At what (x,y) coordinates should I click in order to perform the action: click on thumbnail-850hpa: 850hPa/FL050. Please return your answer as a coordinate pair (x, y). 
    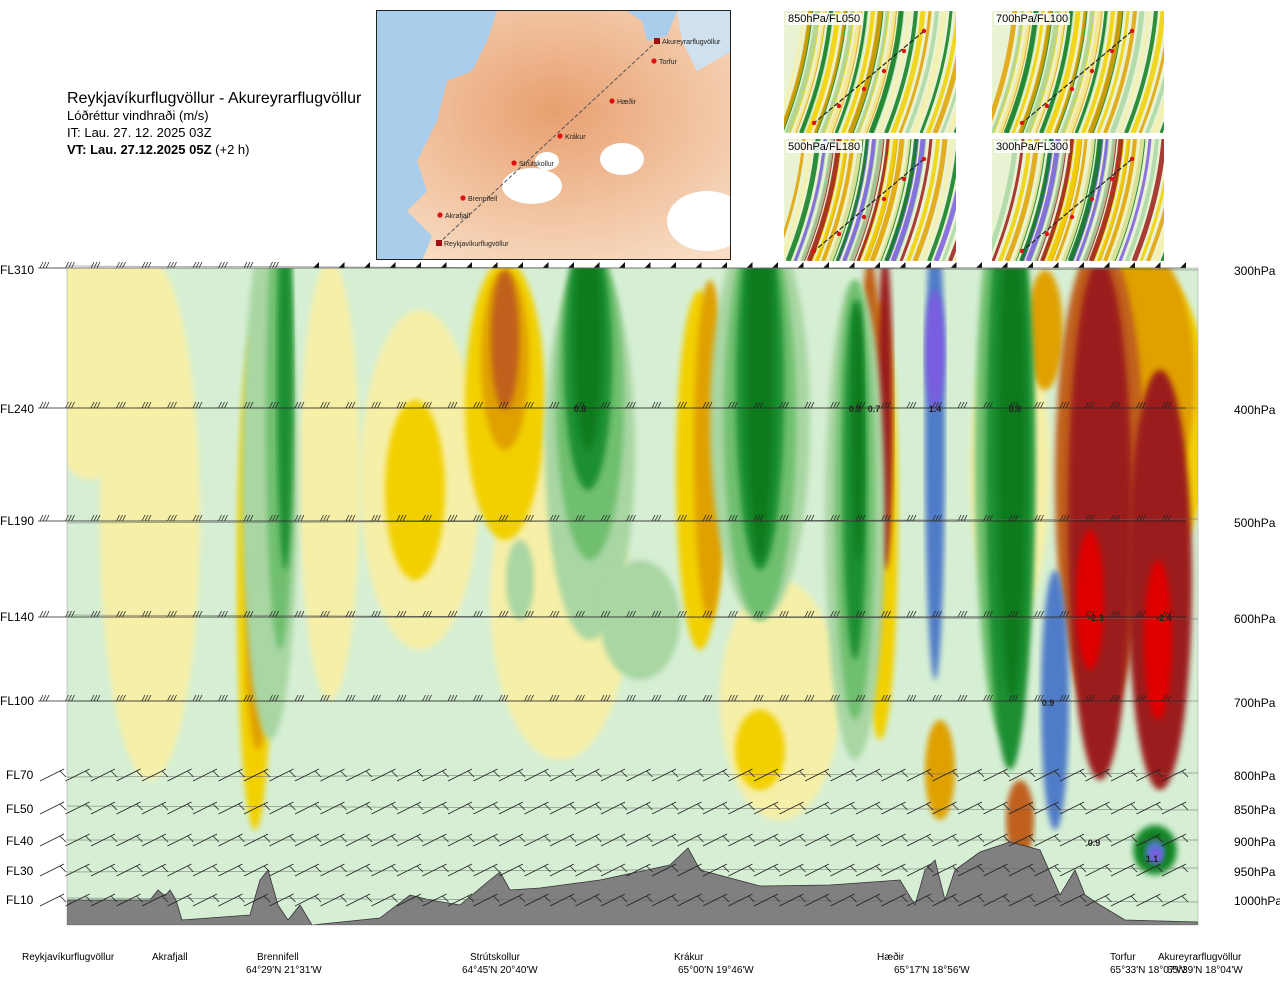
    Looking at the image, I should click on (870, 72).